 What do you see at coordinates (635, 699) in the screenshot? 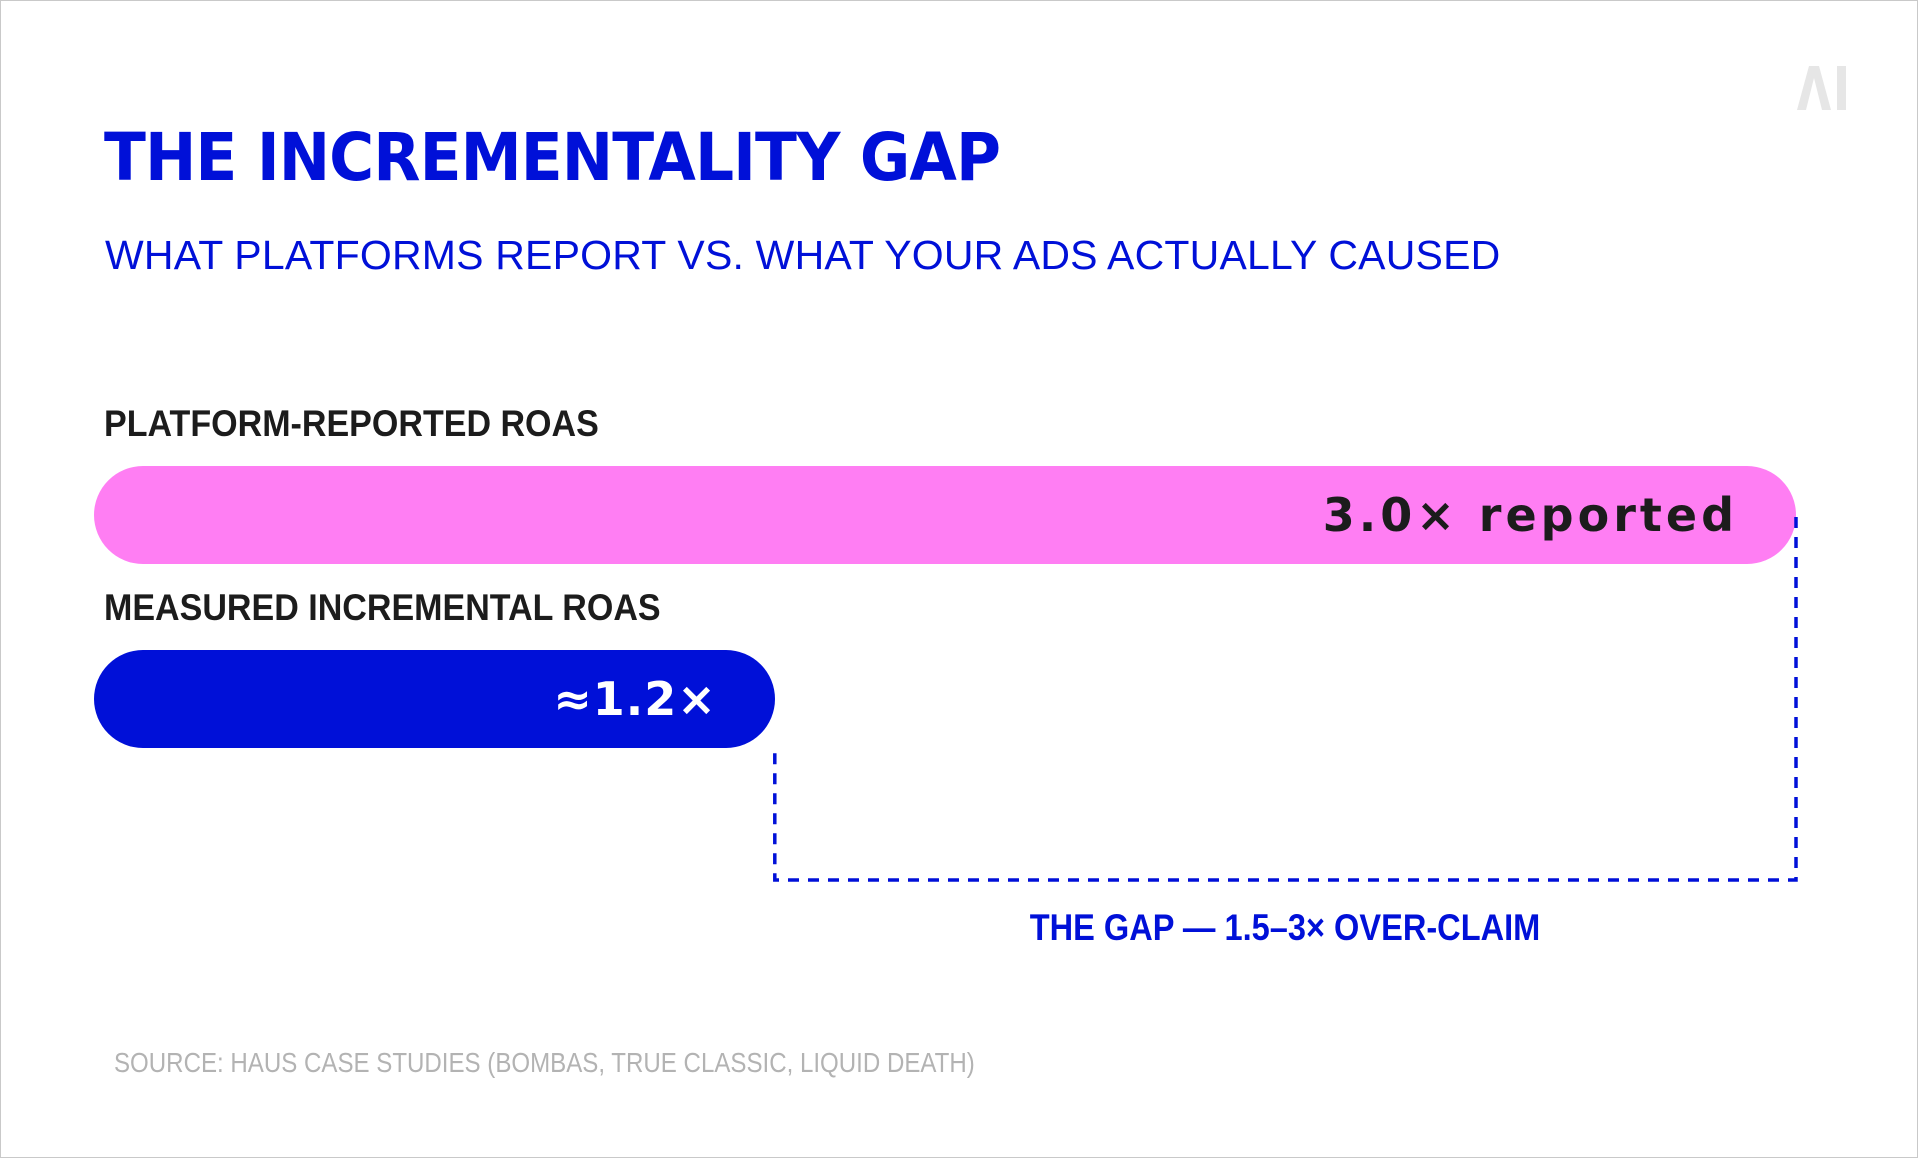
I see `data-label-incremental: ≈1.2×` at bounding box center [635, 699].